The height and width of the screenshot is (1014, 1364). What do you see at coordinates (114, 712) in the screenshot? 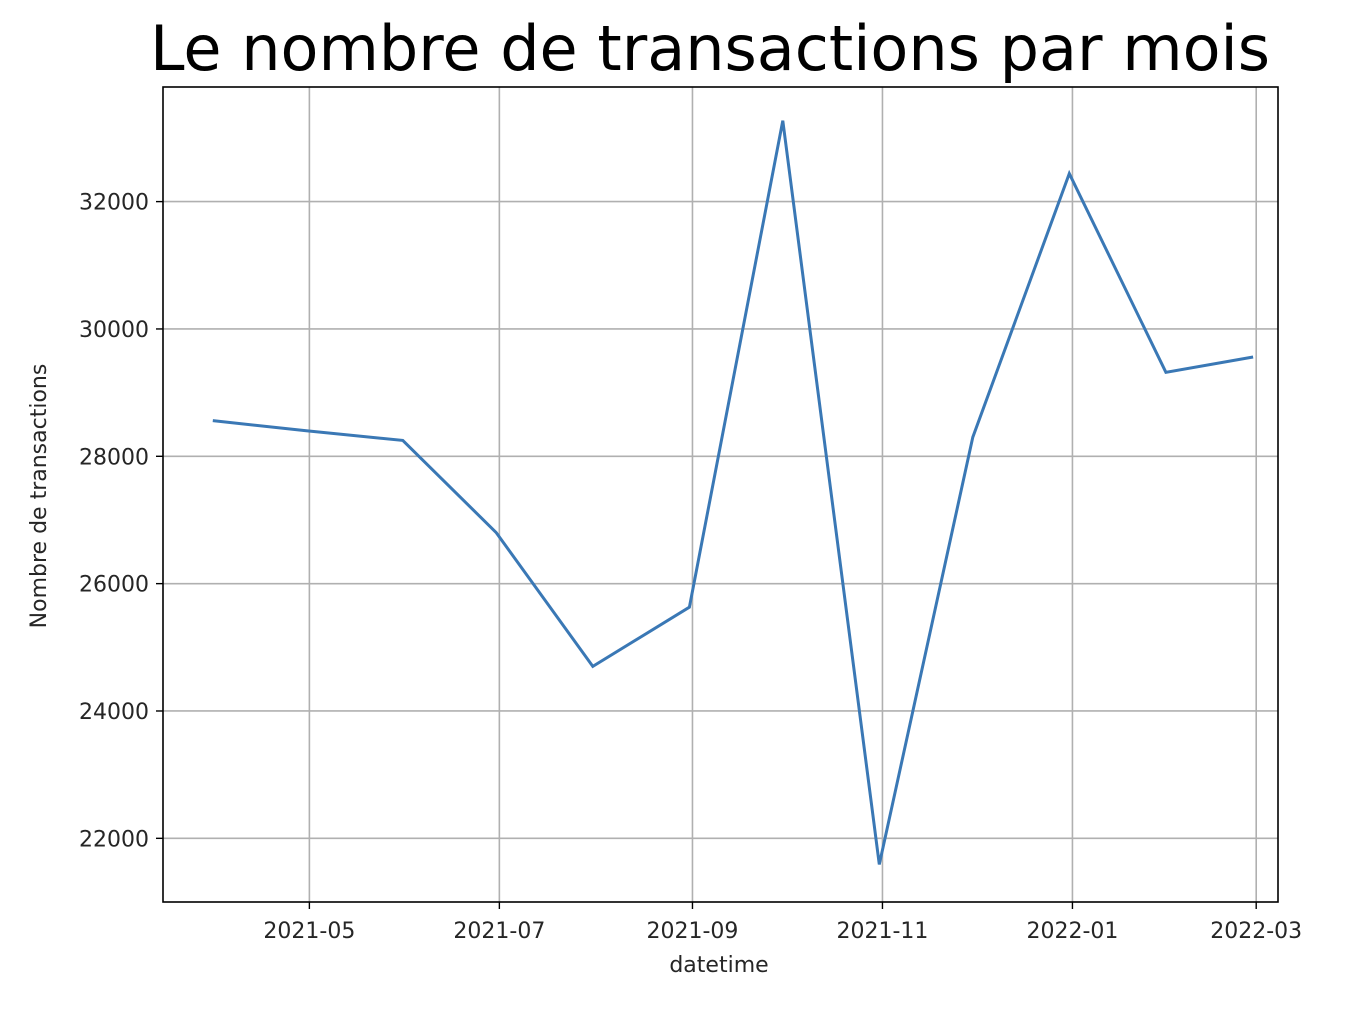
I see `y-tick-label: 24000` at bounding box center [114, 712].